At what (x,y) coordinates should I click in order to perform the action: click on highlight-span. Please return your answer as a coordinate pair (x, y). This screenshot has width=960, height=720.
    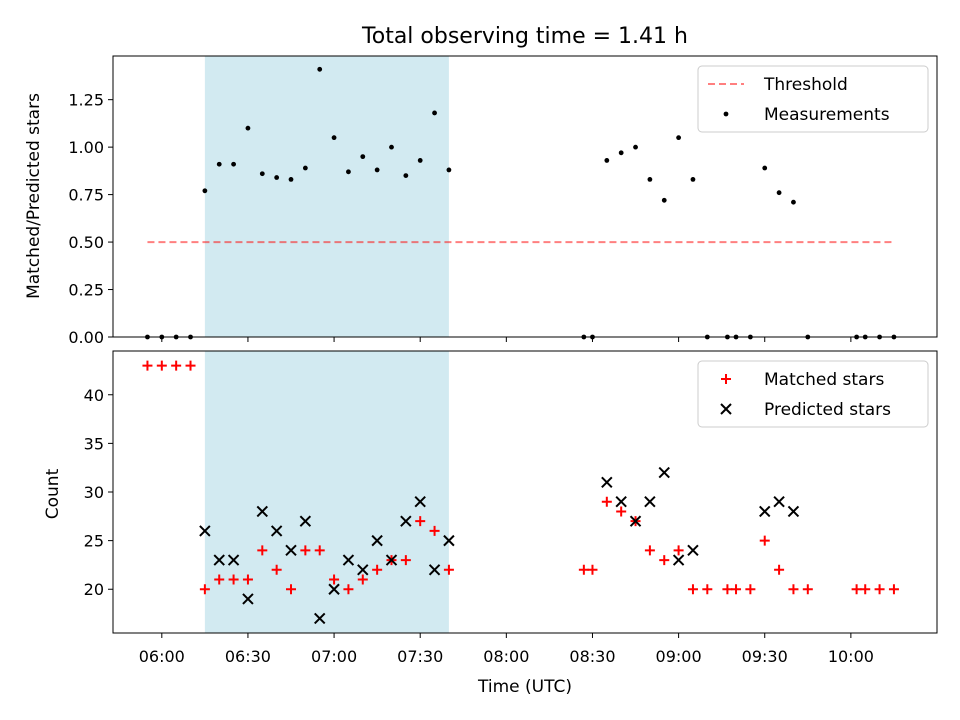
    Looking at the image, I should click on (326, 196).